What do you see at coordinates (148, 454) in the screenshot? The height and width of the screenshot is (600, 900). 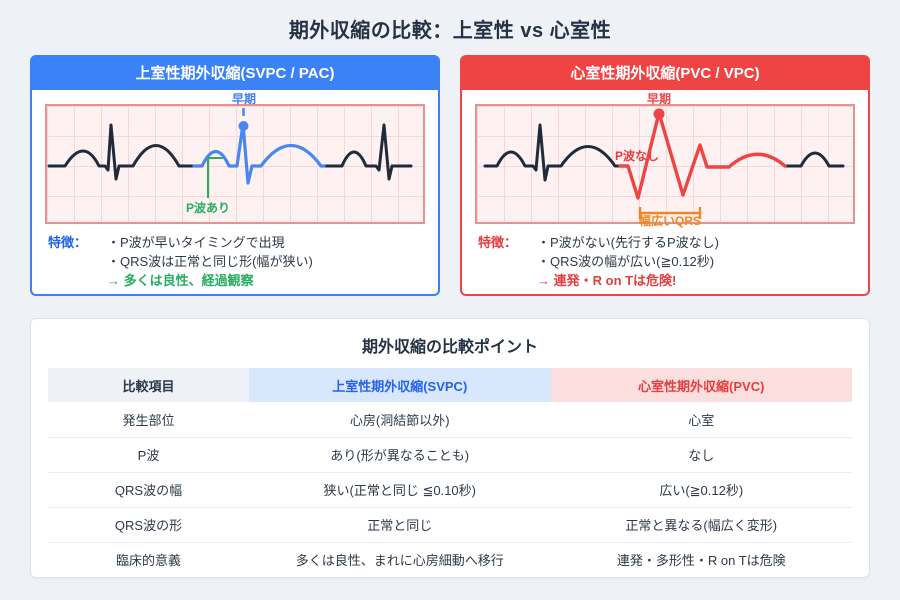 I see `cell-item: P波` at bounding box center [148, 454].